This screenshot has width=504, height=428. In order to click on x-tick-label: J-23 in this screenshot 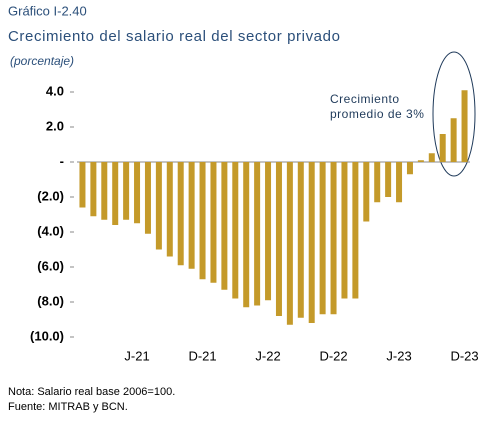, I will do `click(398, 355)`.